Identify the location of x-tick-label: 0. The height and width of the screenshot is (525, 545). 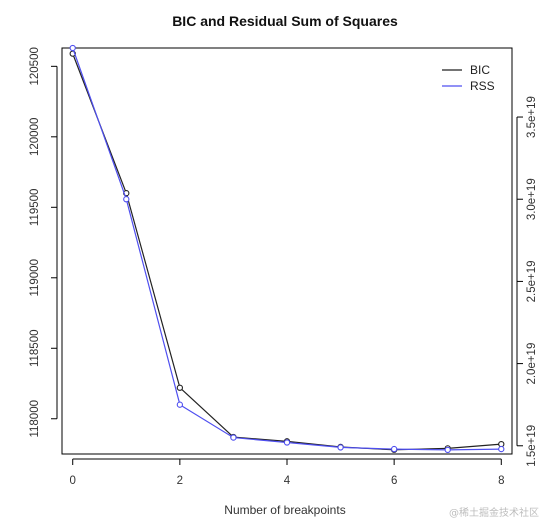
(73, 481).